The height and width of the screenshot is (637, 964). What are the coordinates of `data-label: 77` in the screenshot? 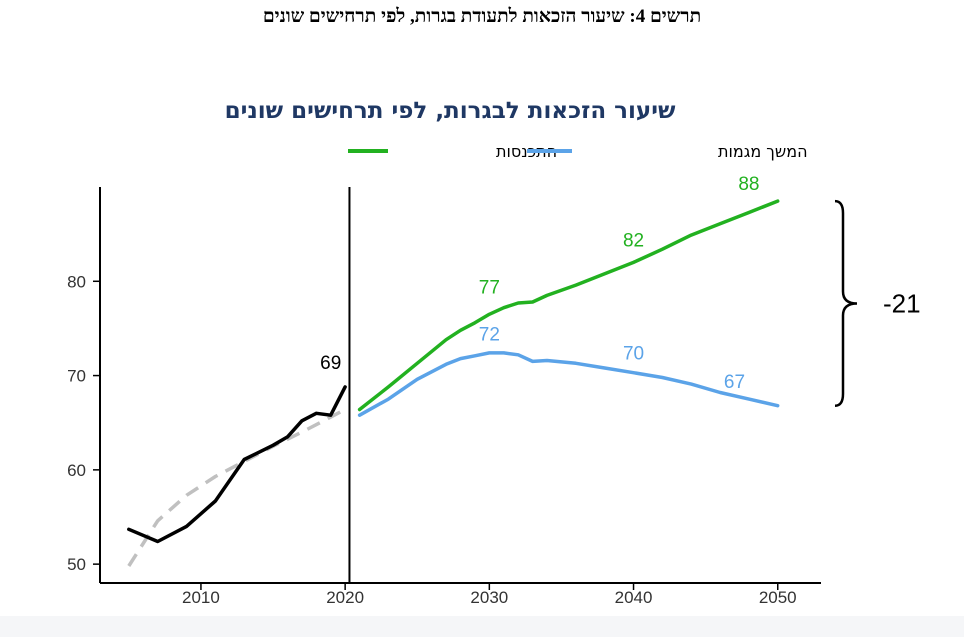 It's located at (489, 288).